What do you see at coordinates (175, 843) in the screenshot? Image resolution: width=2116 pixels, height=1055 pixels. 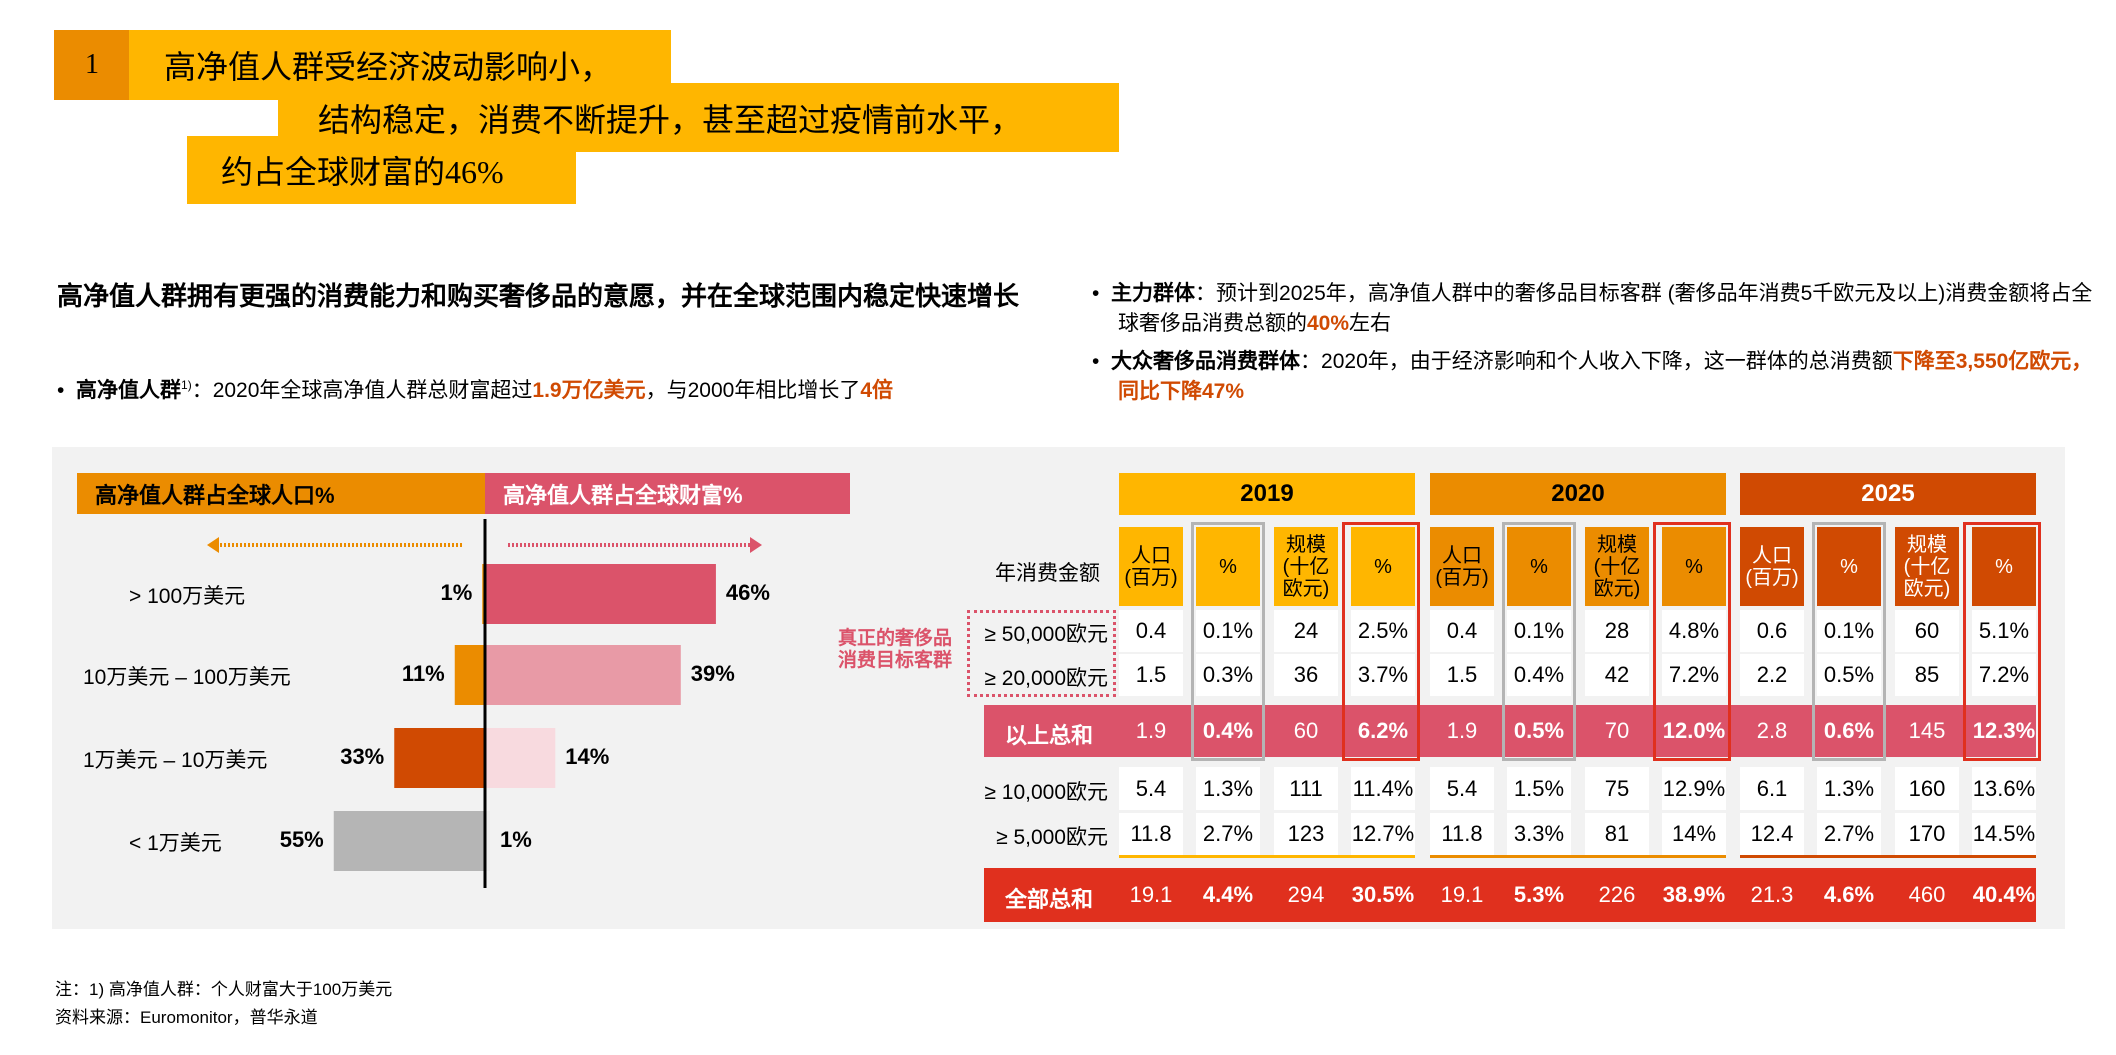 I see `category-label: < 1万美元` at bounding box center [175, 843].